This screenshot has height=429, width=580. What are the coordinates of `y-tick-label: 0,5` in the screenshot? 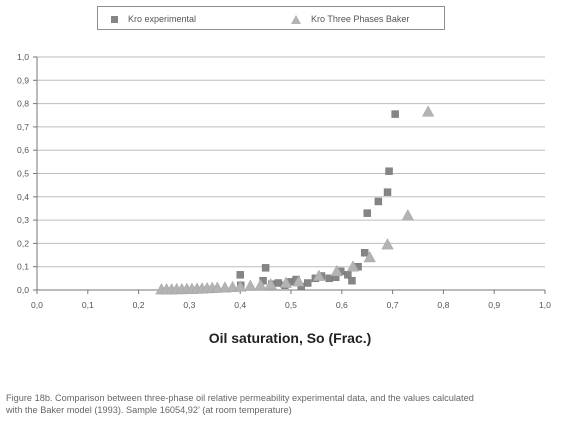 It's located at (23, 174).